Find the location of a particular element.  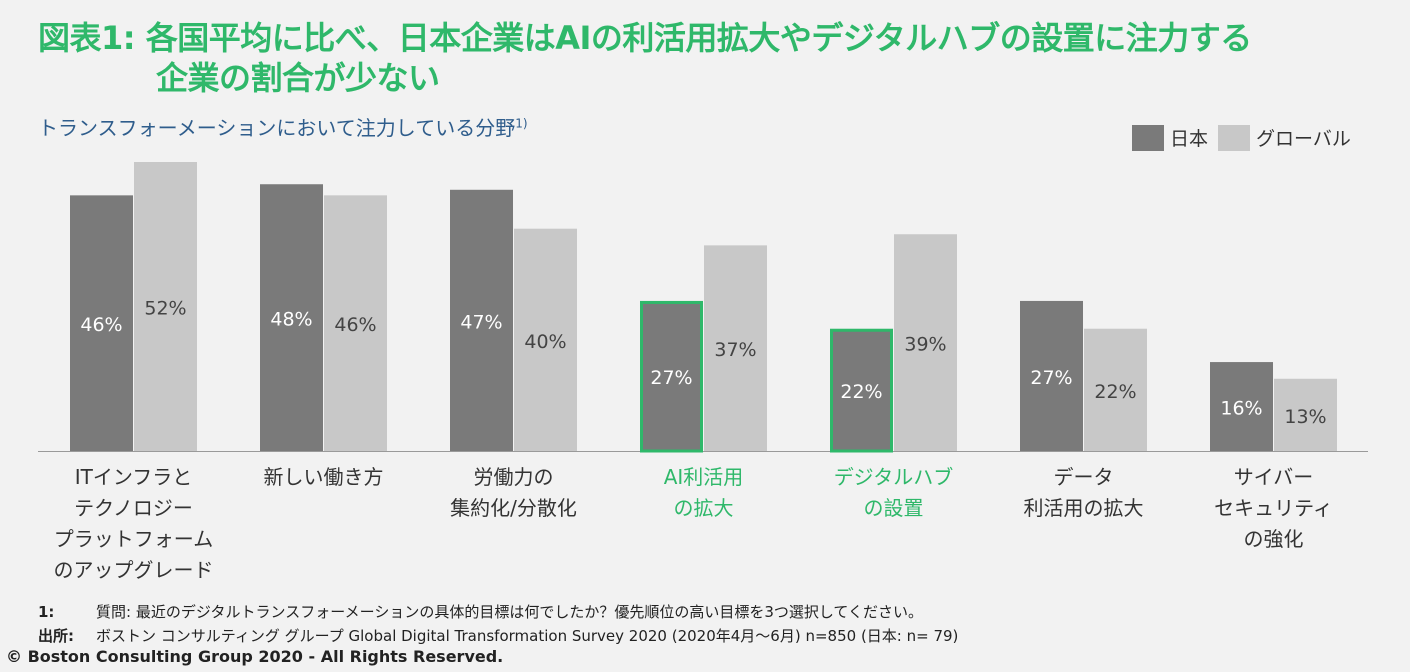

data-label-global-1: 46% is located at coordinates (355, 325).